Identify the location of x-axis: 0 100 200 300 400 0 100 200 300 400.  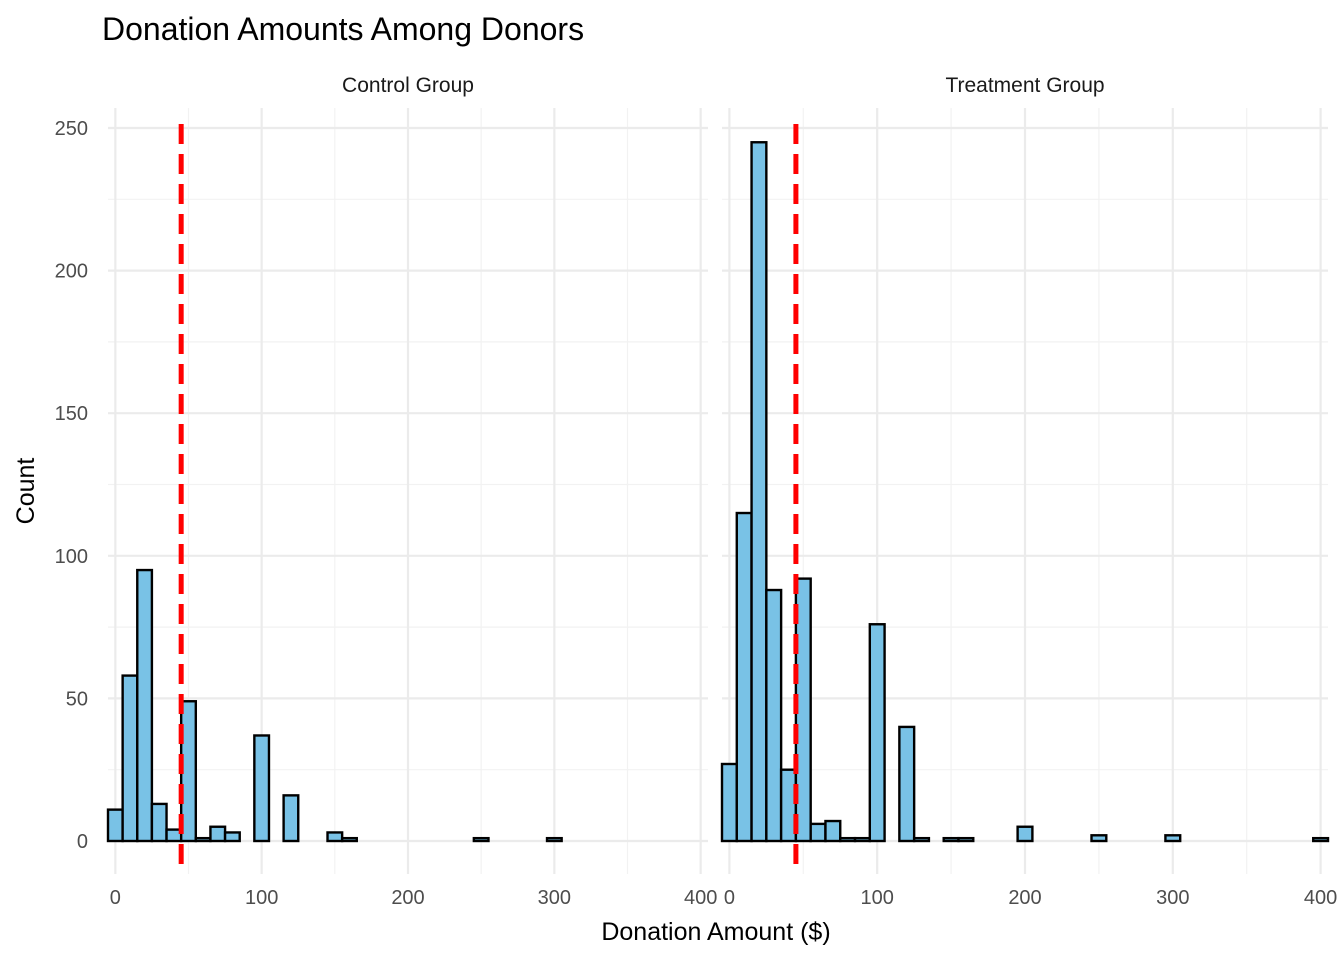
(724, 898).